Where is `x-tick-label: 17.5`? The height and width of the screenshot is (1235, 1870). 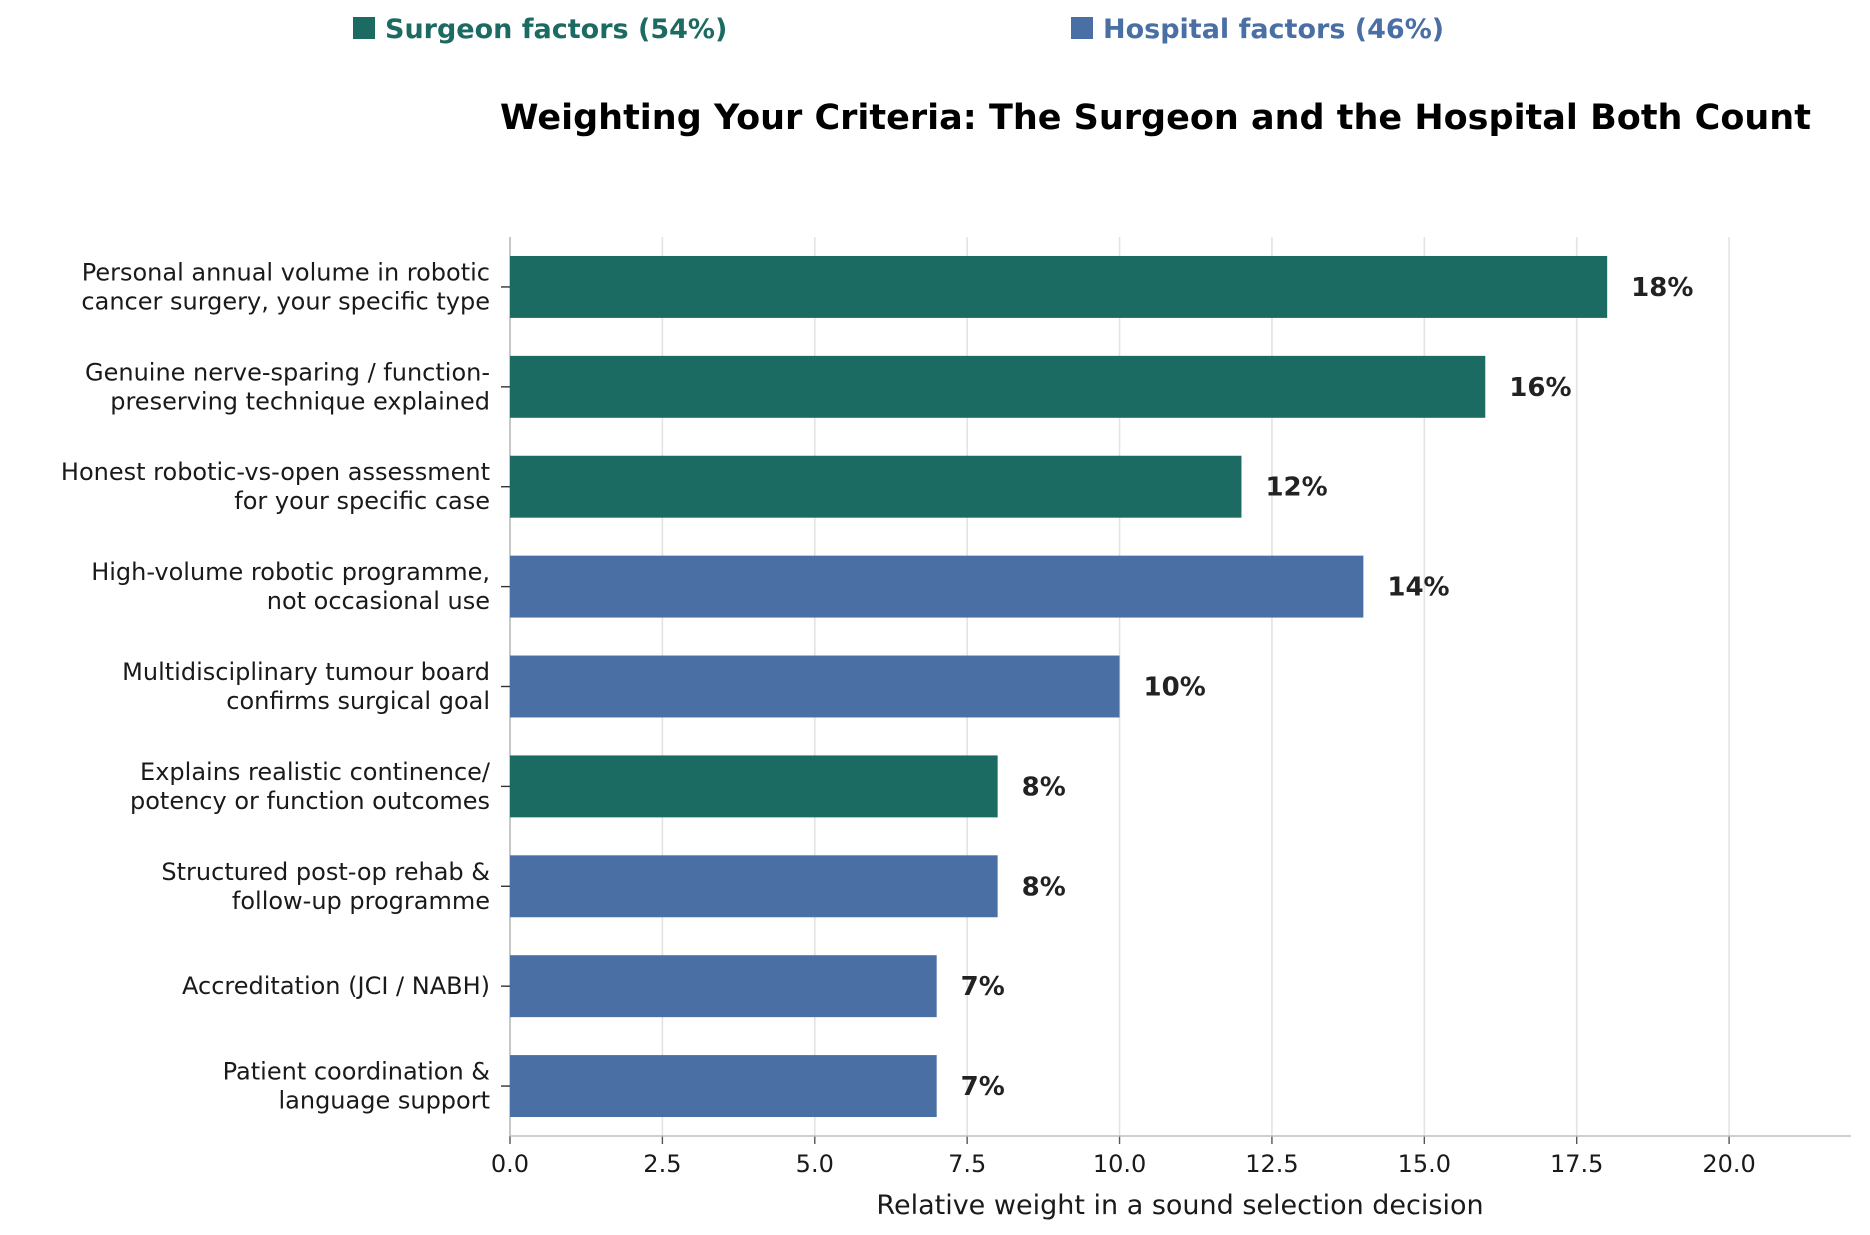
x-tick-label: 17.5 is located at coordinates (1576, 1164).